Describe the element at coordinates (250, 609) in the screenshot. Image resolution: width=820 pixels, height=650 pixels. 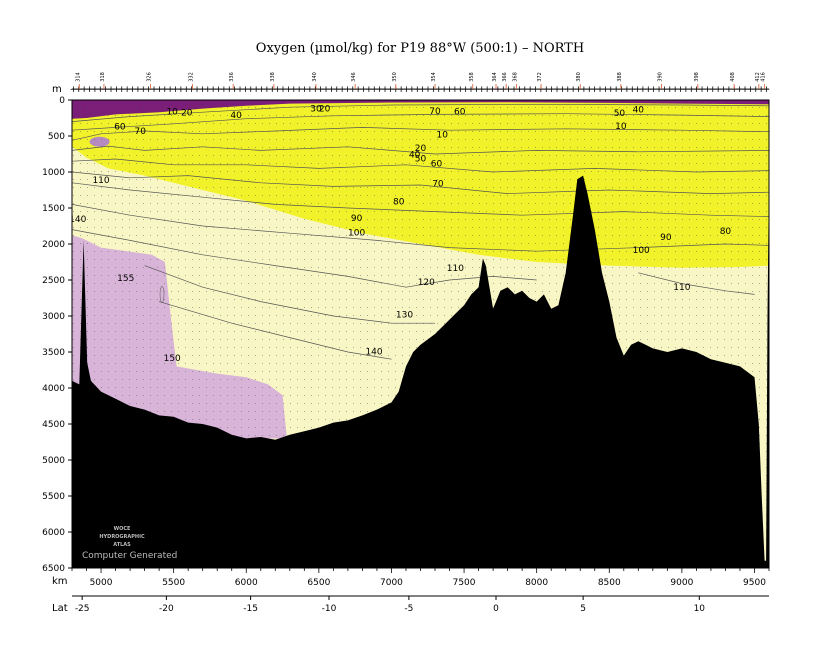
I see `latitude-tick-label-2: -15` at that location.